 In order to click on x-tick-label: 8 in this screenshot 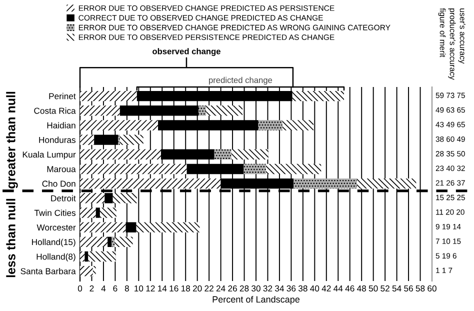, I will do `click(126, 288)`.